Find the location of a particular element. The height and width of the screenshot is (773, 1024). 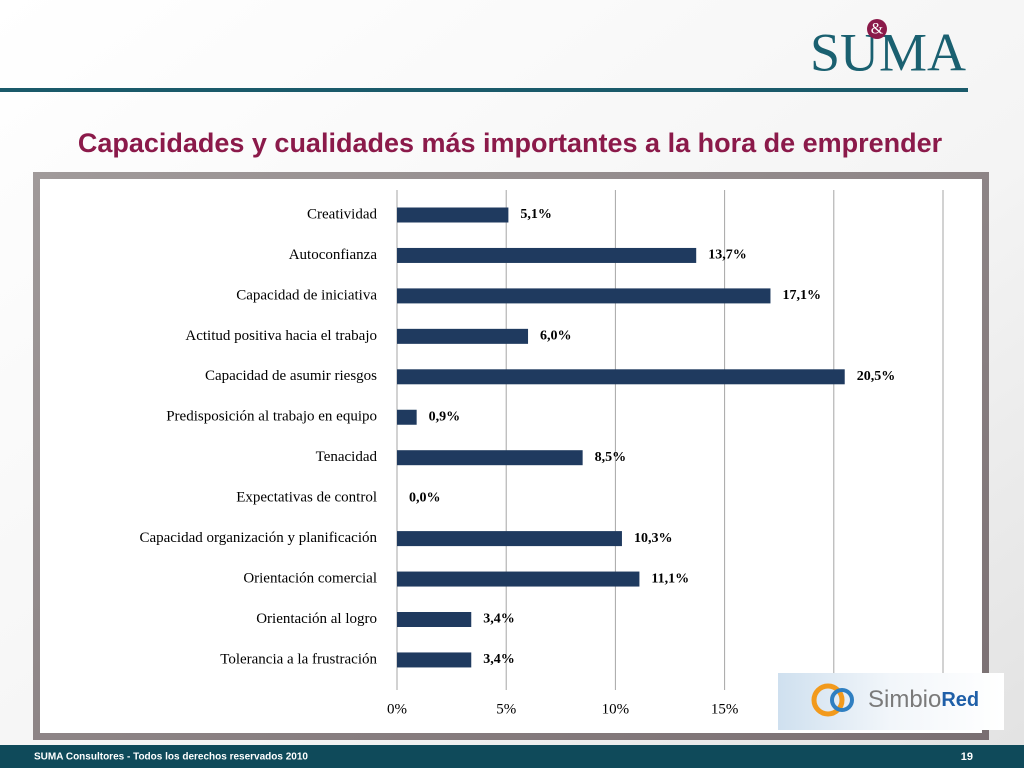

y-tick-label: Tolerancia a la frustración is located at coordinates (298, 659).